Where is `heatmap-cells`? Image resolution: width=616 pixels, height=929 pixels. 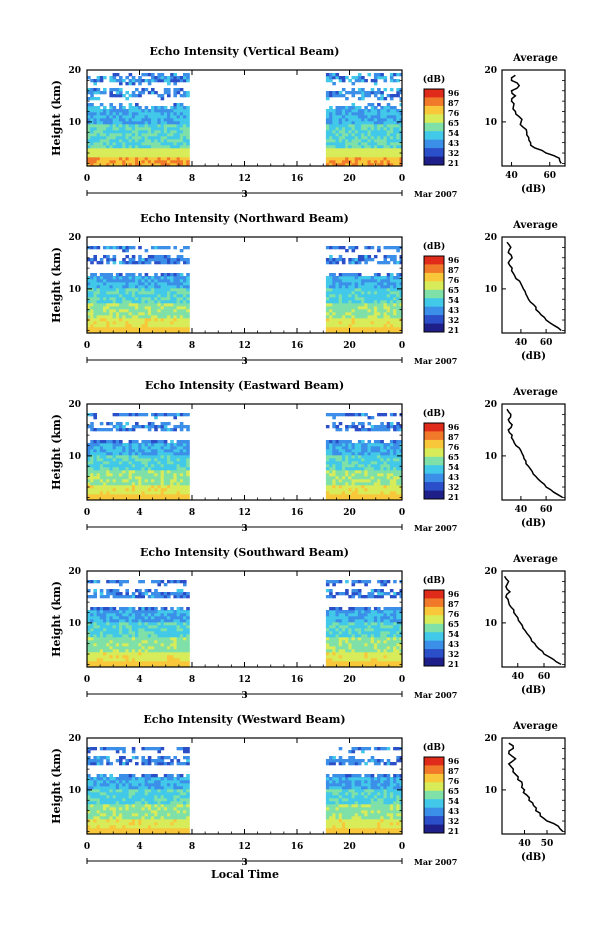
heatmap-cells is located at coordinates (245, 120).